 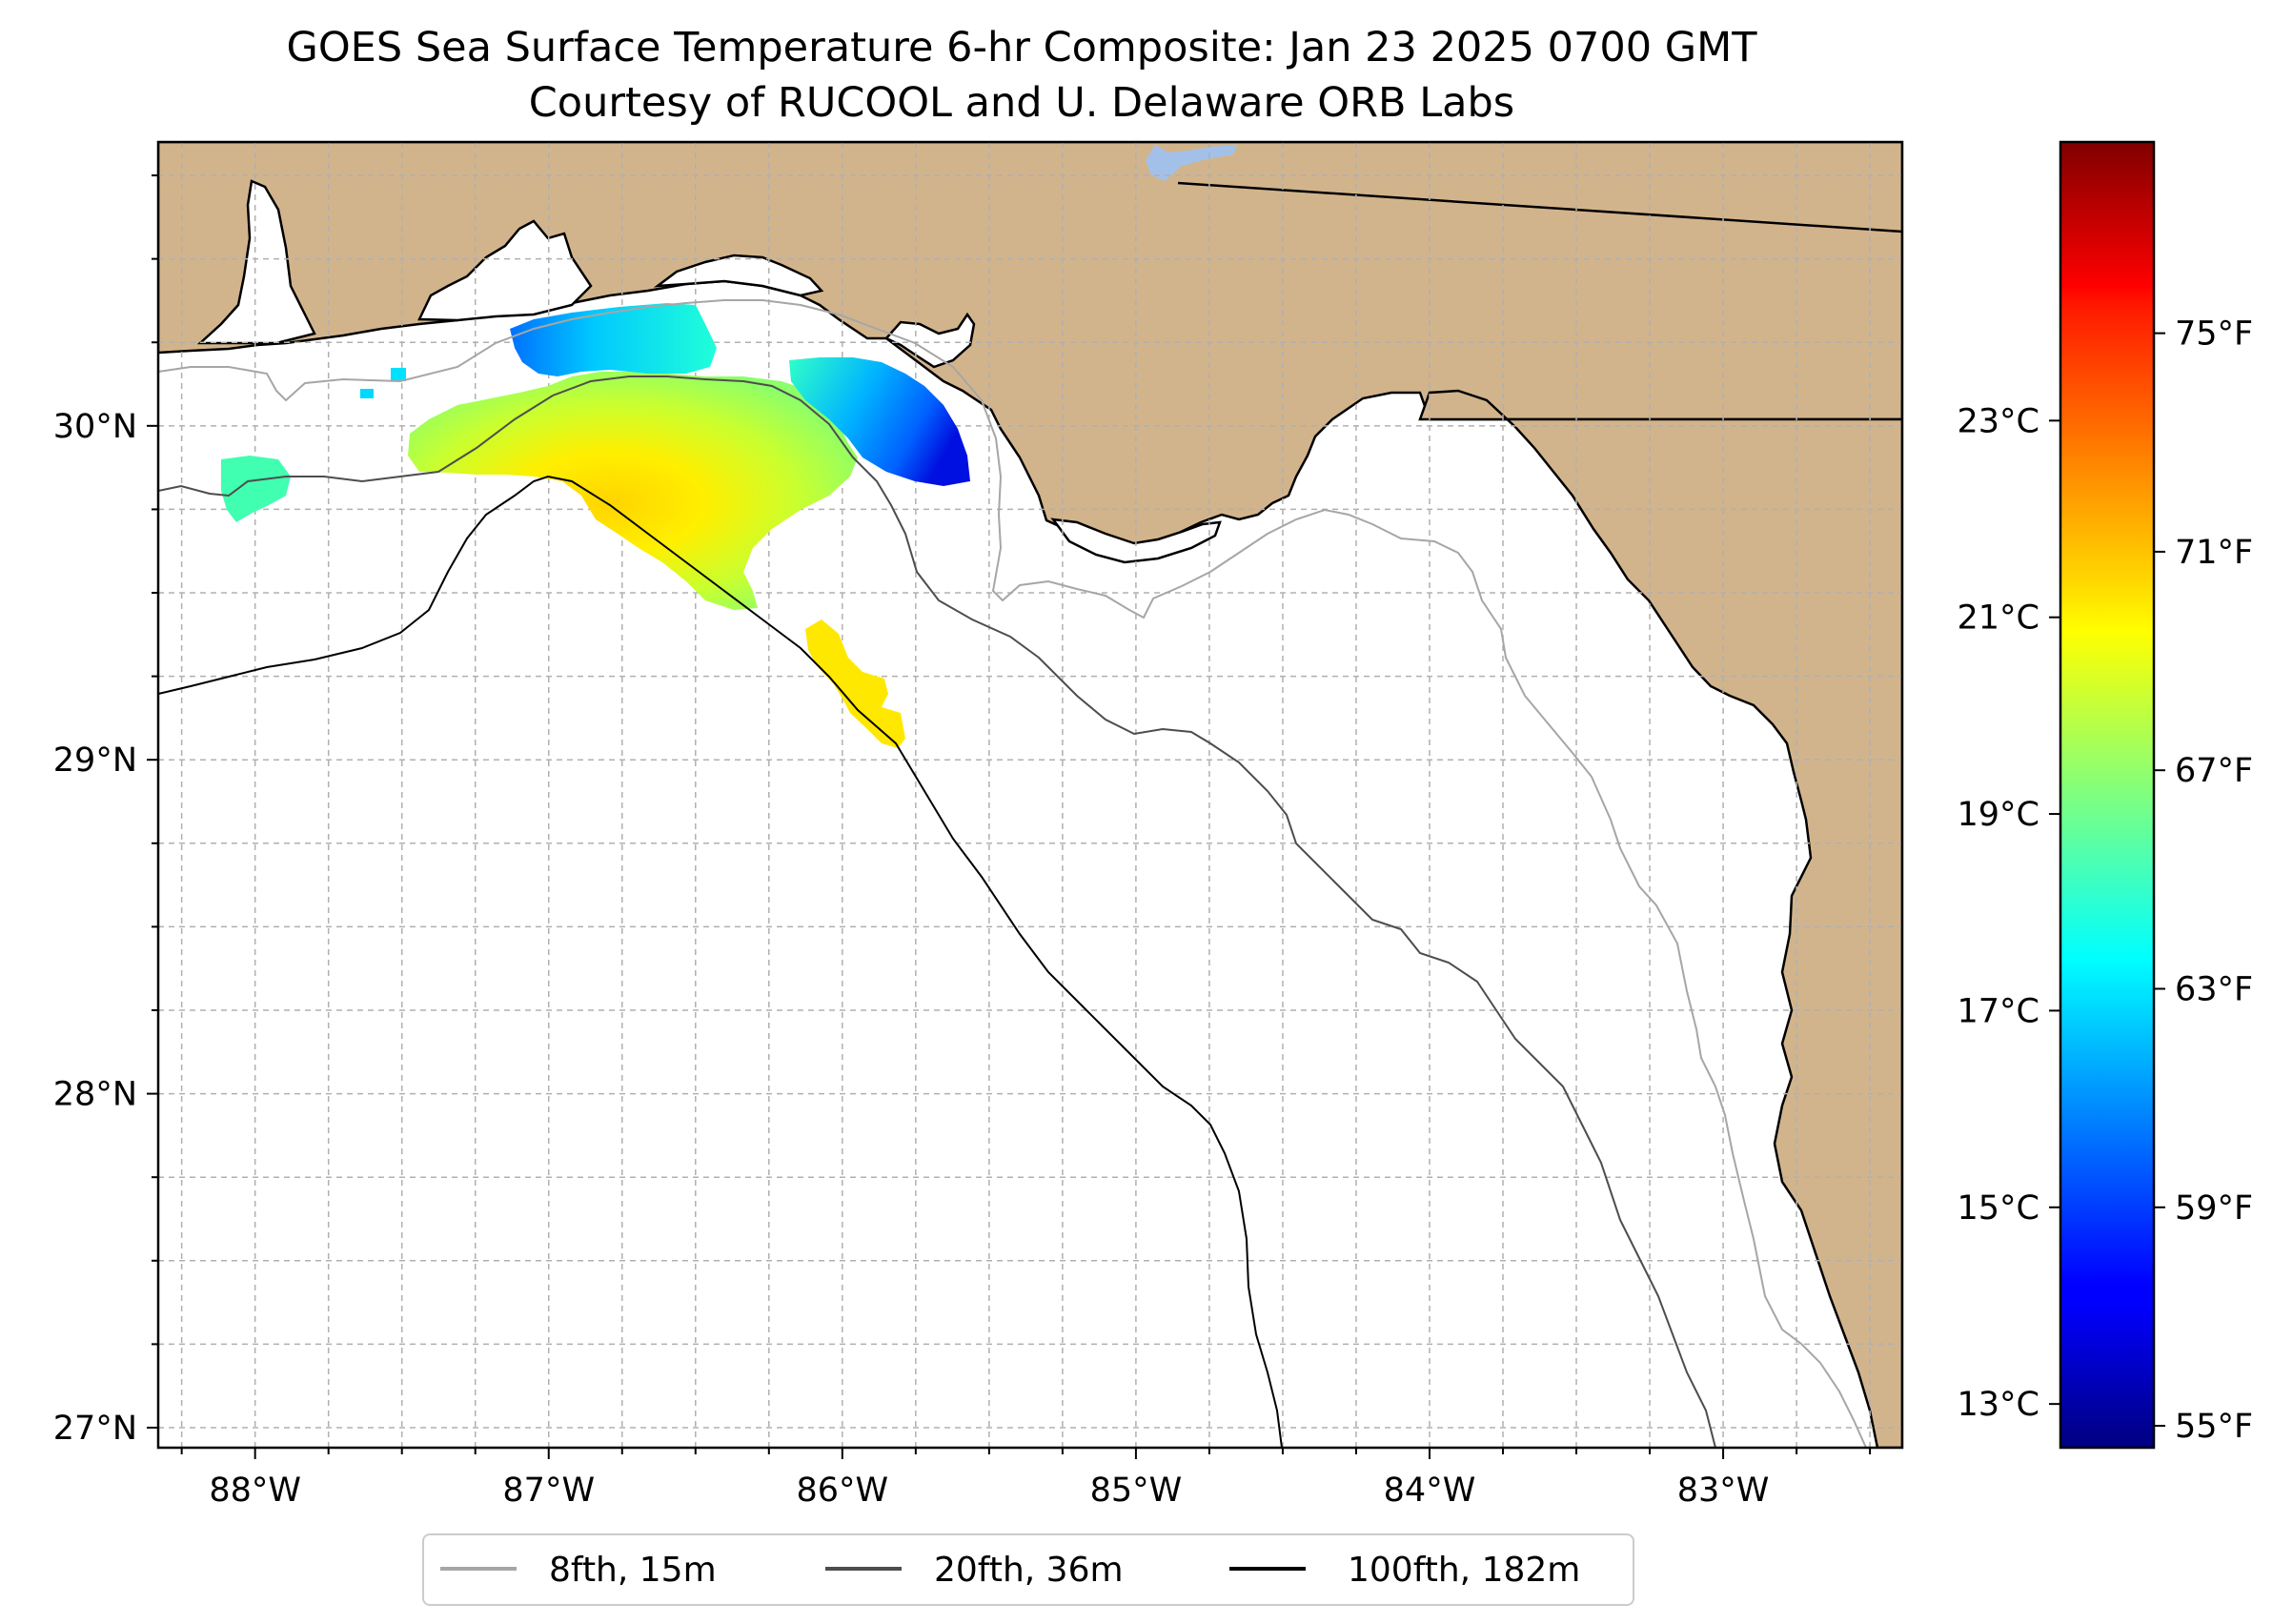 I want to click on legend-label: 100fth, 182m, so click(x=1464, y=1570).